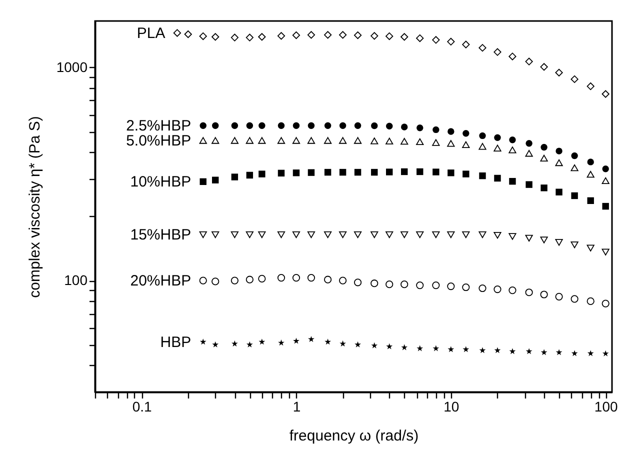 The image size is (621, 456). I want to click on series-label: HBP, so click(176, 342).